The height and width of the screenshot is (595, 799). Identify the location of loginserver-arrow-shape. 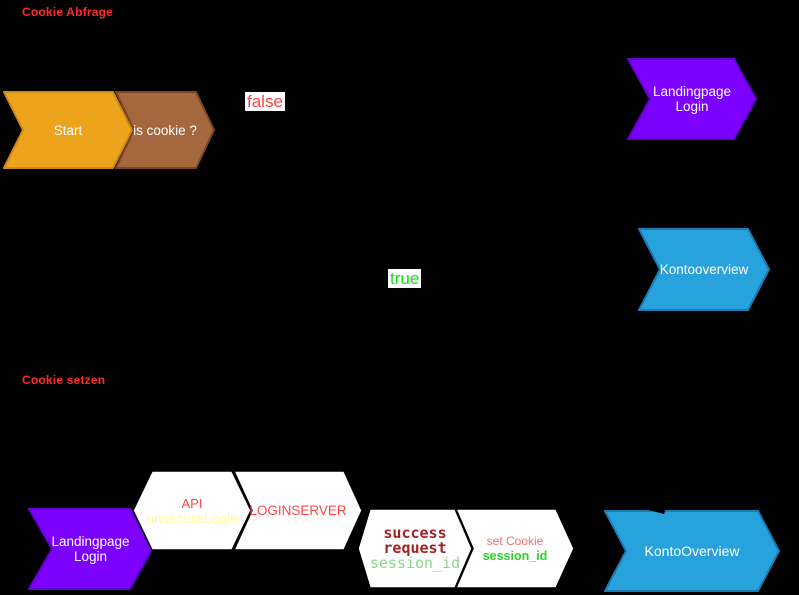
(298, 510).